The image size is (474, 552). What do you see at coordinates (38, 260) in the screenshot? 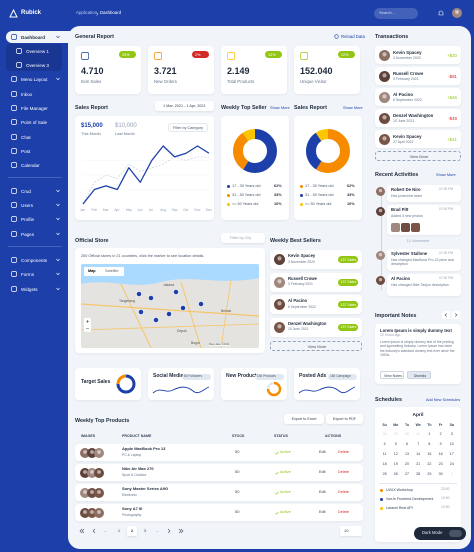
I see `menu-item: Components` at bounding box center [38, 260].